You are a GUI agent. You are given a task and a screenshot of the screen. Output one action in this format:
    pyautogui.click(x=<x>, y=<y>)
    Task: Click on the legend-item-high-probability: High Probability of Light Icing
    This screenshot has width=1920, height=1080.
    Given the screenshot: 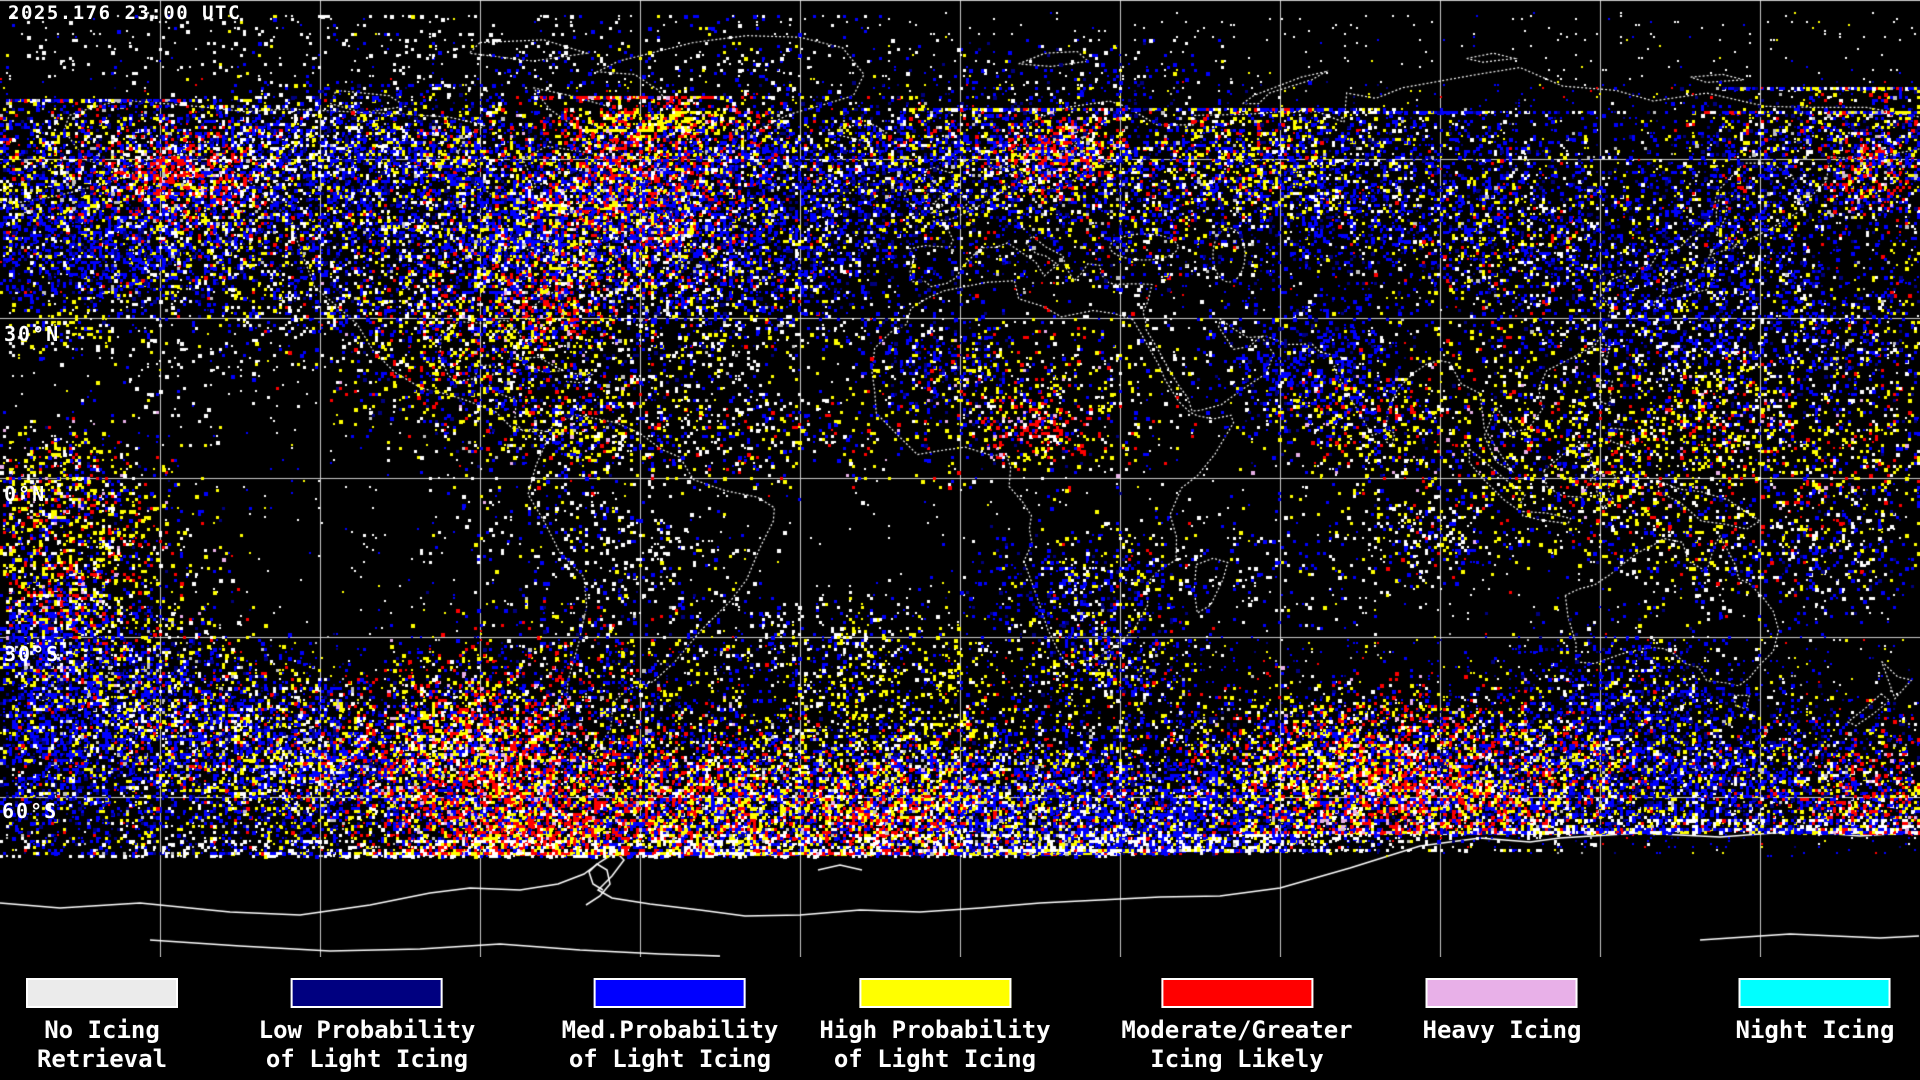 What is the action you would take?
    pyautogui.click(x=935, y=1015)
    